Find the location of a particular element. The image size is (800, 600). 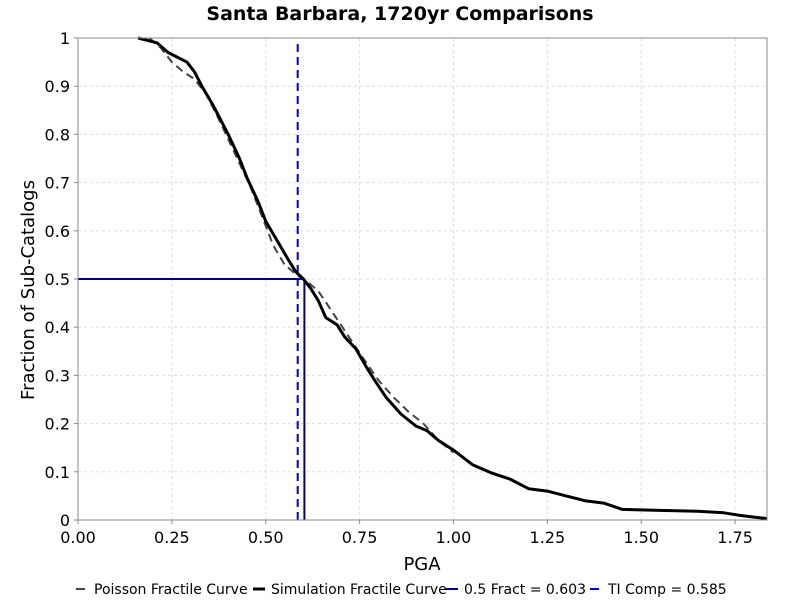

y-tick-label: 0.9 is located at coordinates (57, 86).